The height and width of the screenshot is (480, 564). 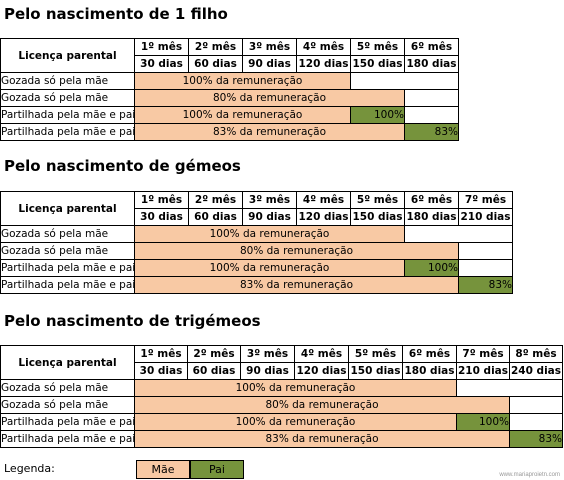 I want to click on month-header: 8º mês, so click(x=536, y=354).